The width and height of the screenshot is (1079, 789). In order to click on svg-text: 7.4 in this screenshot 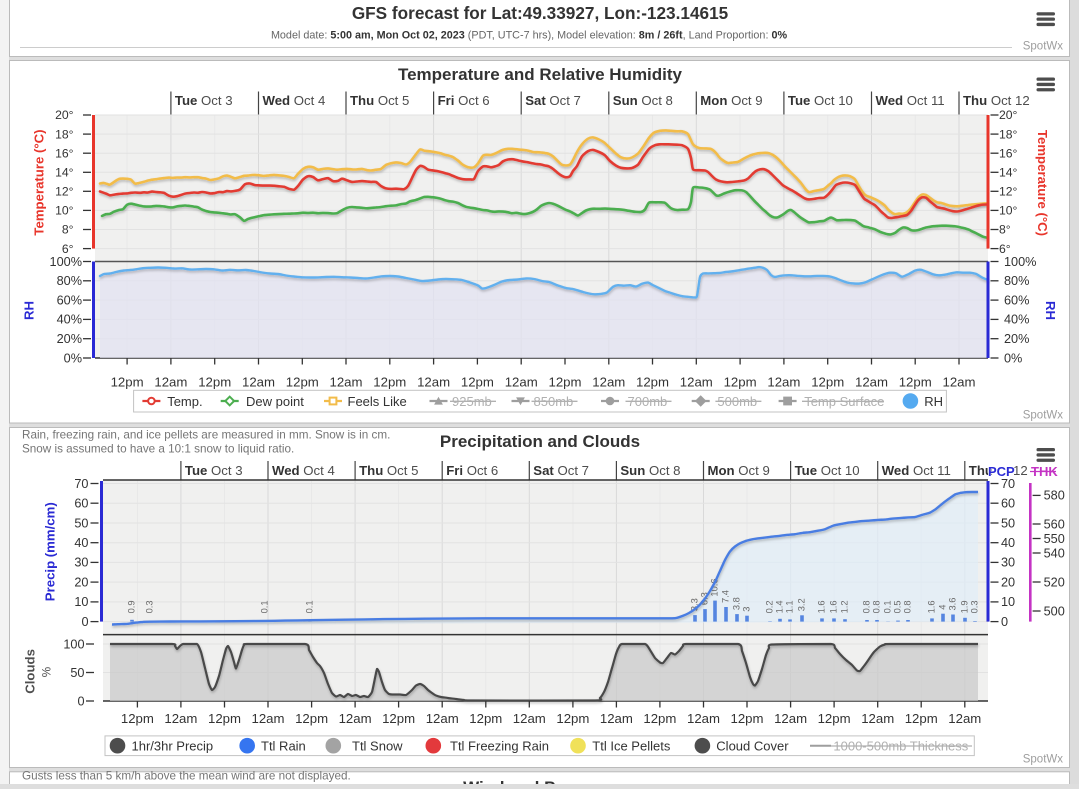, I will do `click(726, 596)`.